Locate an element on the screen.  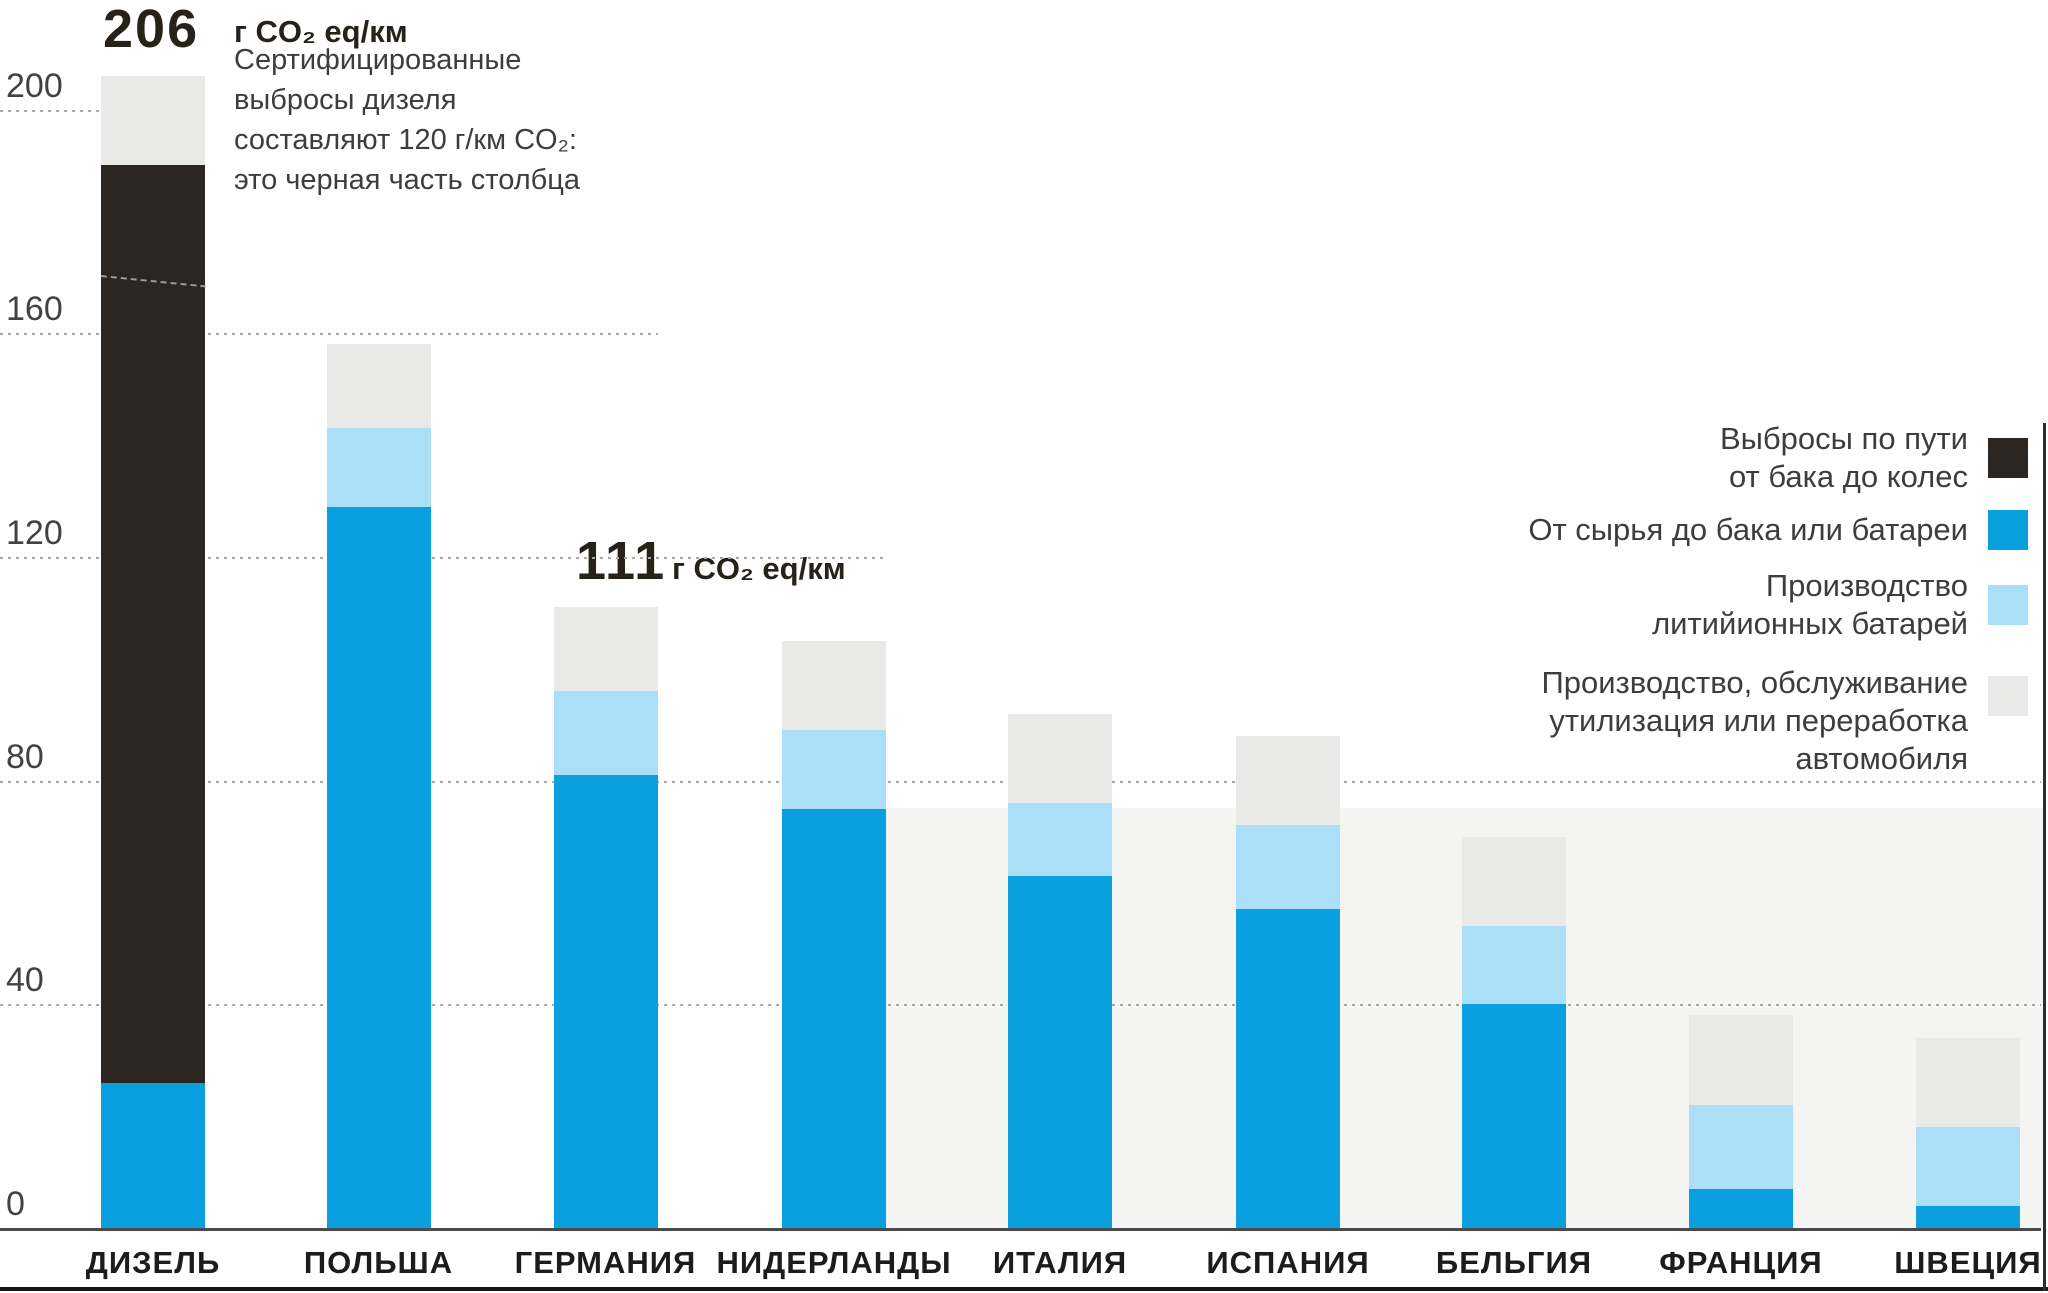
bar-sweden is located at coordinates (1968, 1132).